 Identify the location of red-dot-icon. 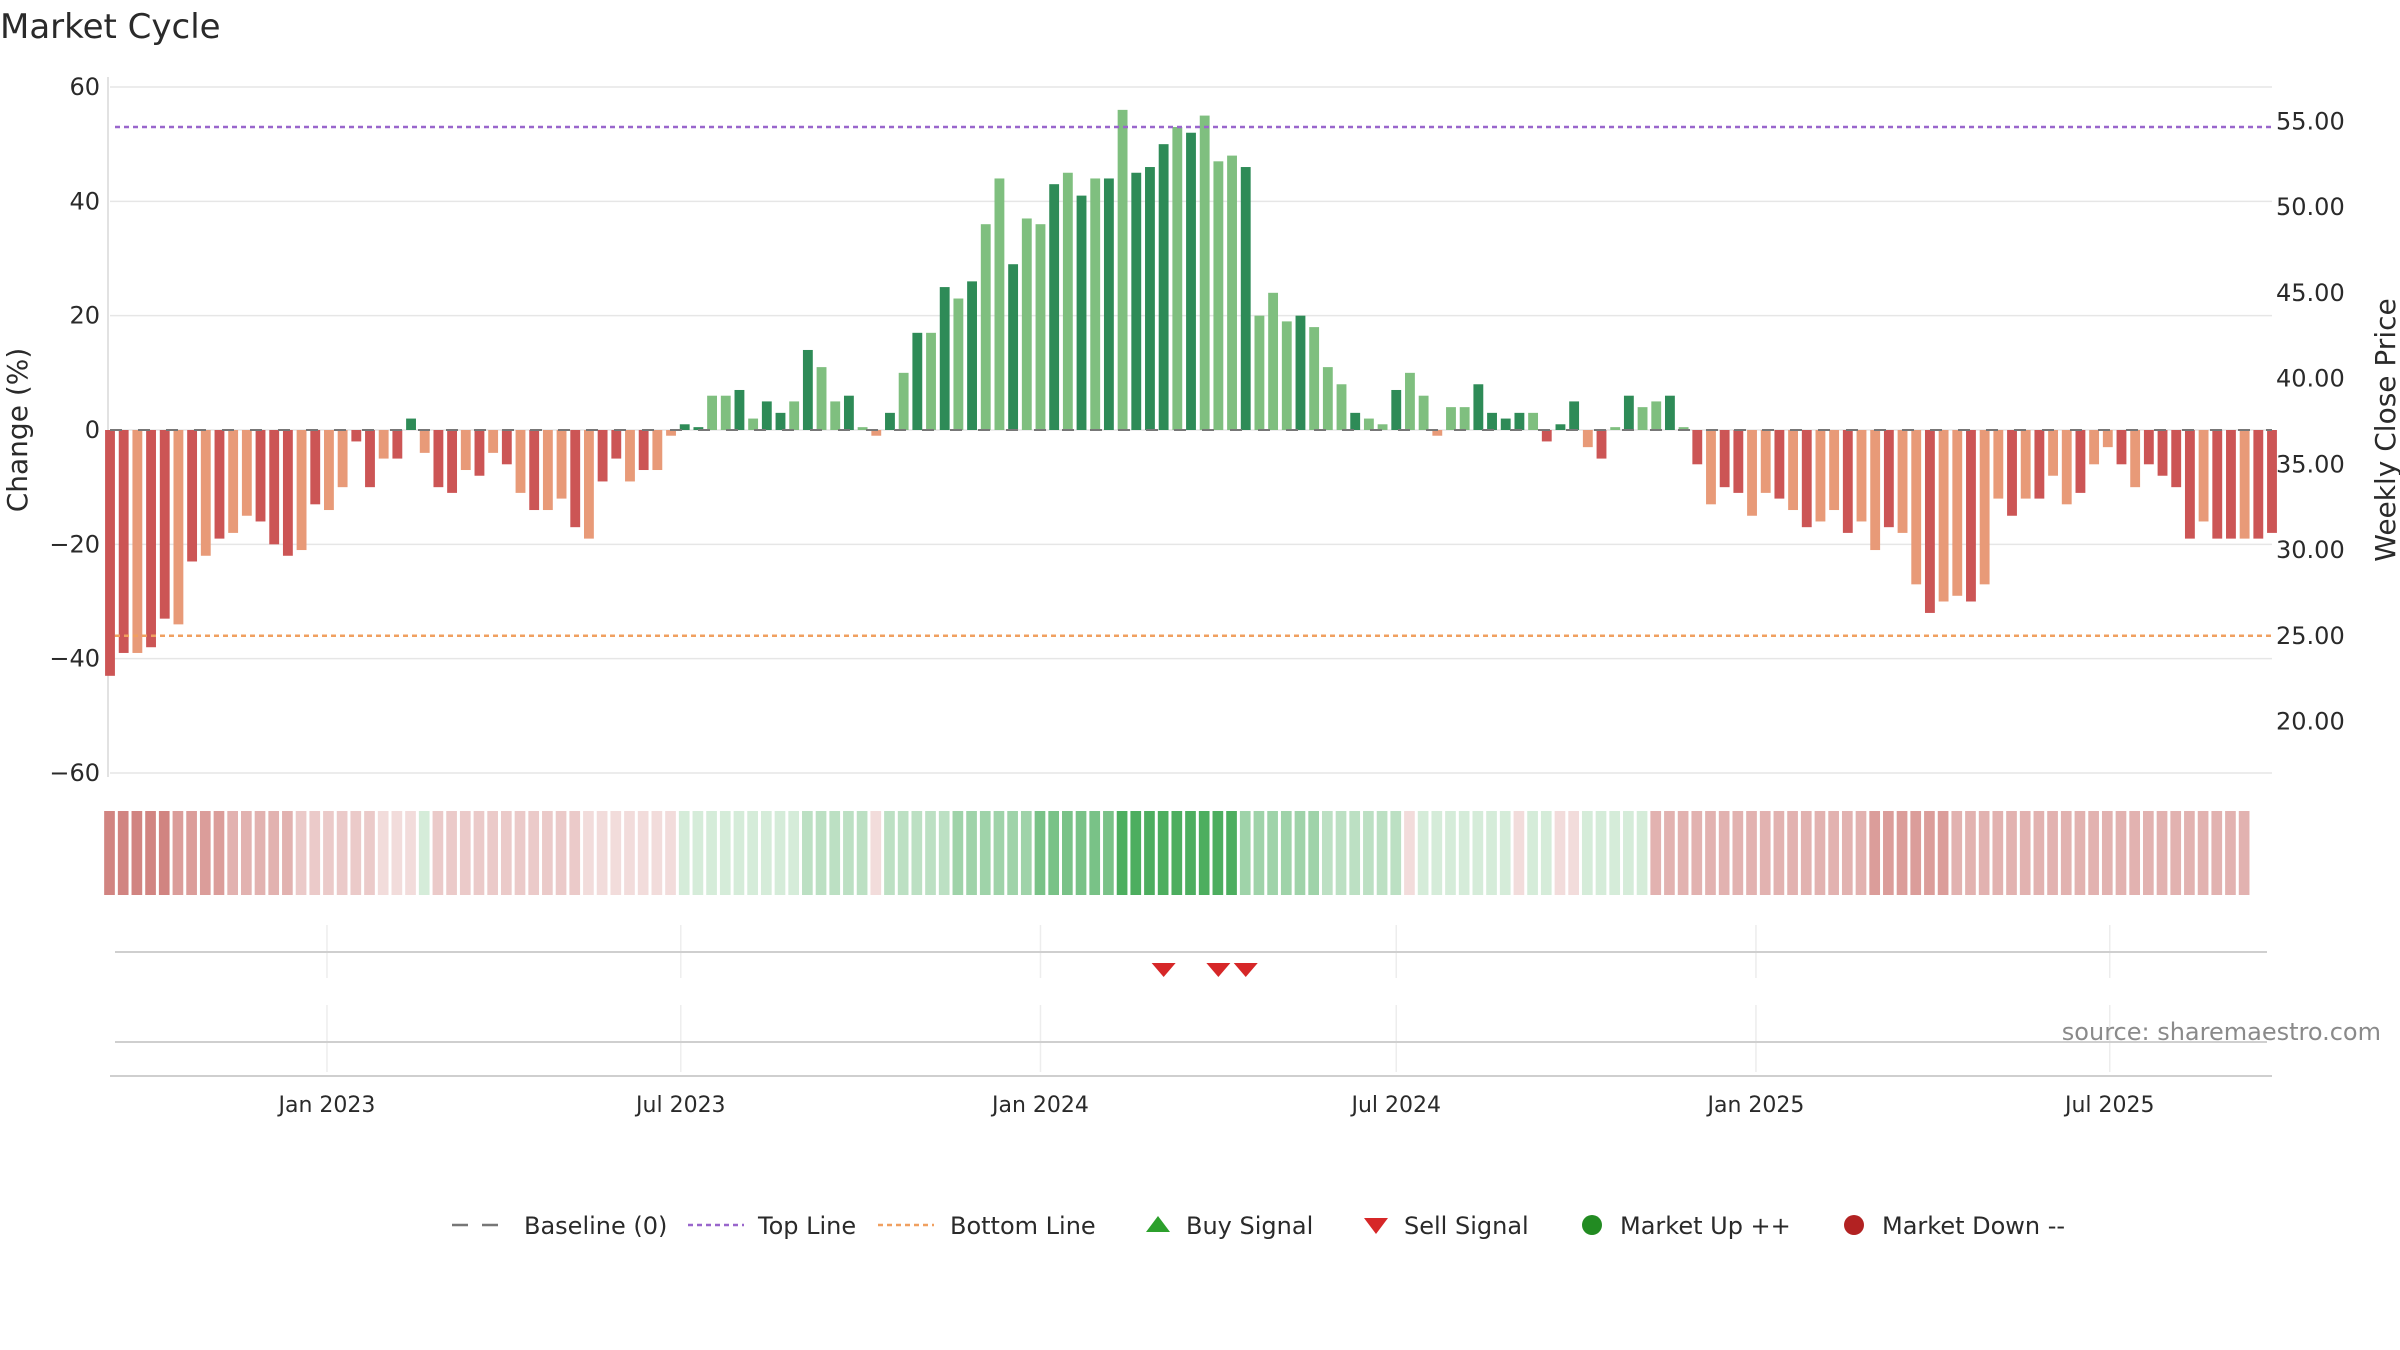
(1854, 1225).